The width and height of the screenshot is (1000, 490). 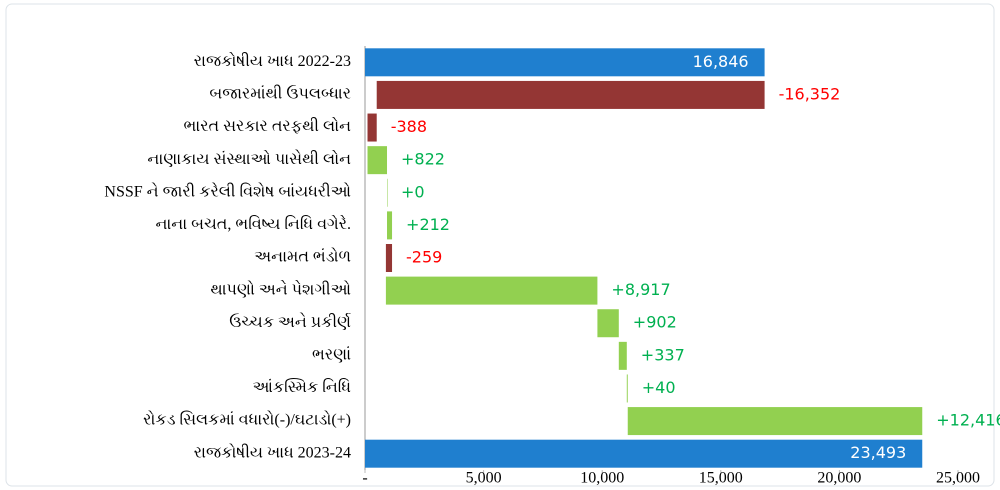 I want to click on category-label: રાજકોષીય ખાધ 2023-24, so click(x=272, y=451).